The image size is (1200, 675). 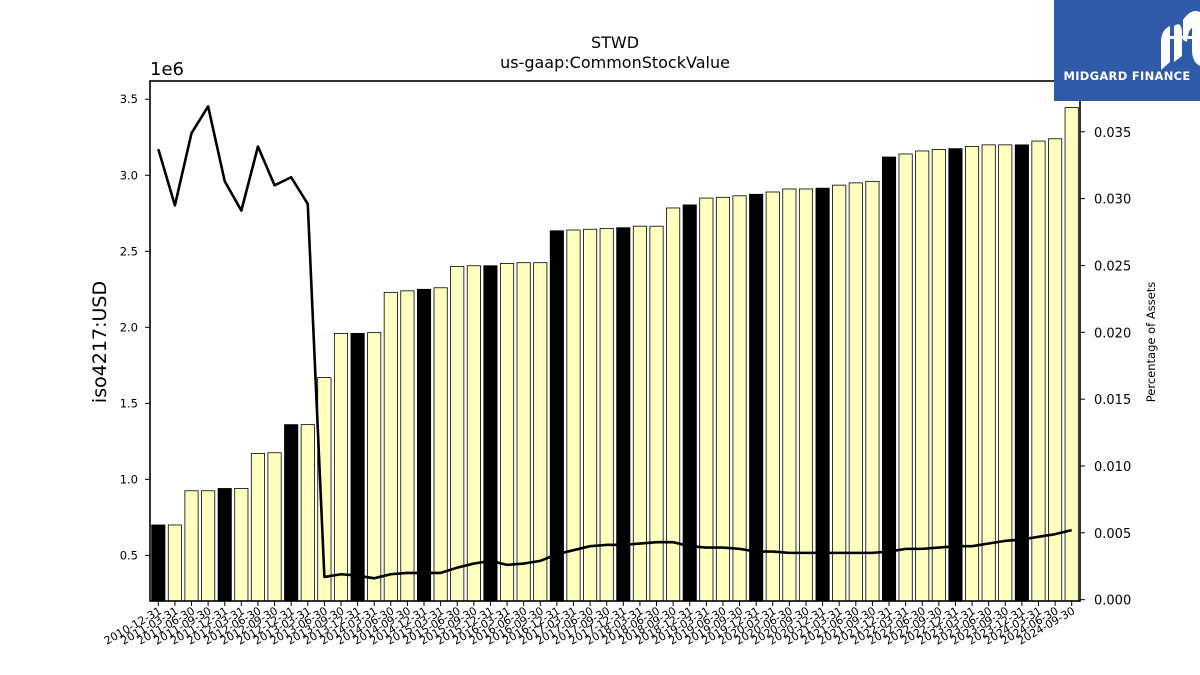 I want to click on y-tick-label: 0.5, so click(x=129, y=555).